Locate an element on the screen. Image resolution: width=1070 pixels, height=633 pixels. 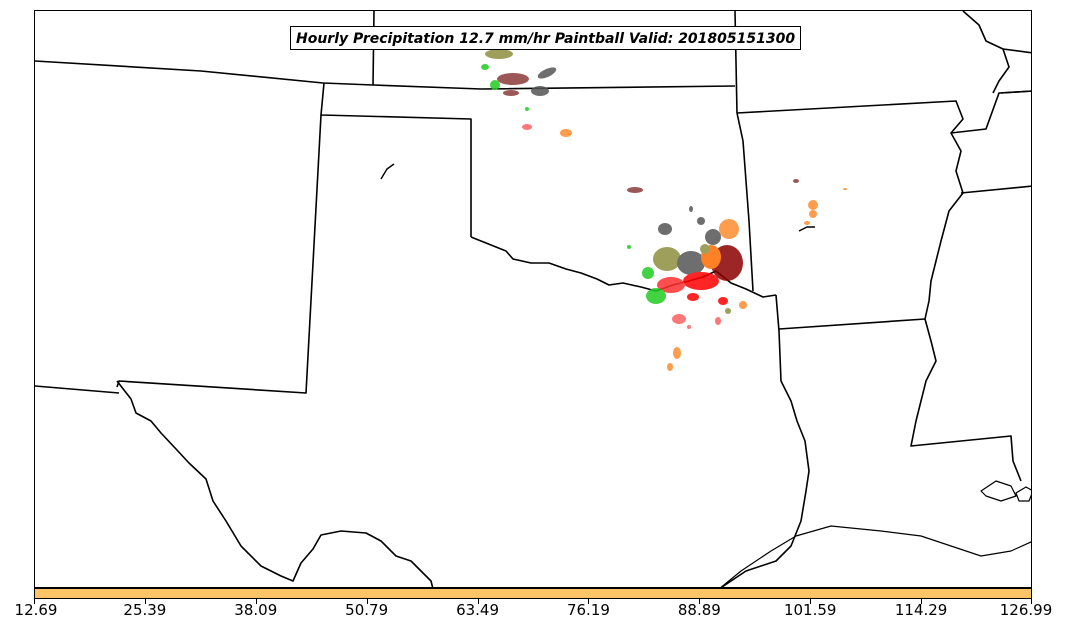
new-mexico-texas-border is located at coordinates (219, 254).